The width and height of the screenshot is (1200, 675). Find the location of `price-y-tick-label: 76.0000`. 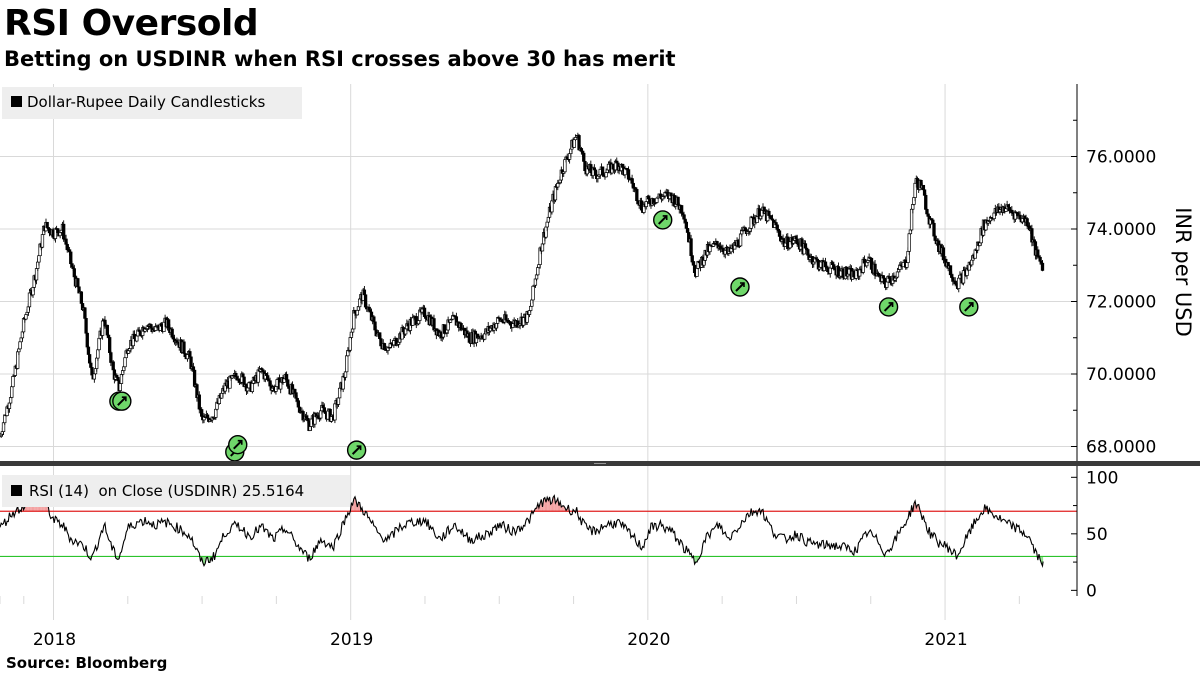

price-y-tick-label: 76.0000 is located at coordinates (1121, 158).